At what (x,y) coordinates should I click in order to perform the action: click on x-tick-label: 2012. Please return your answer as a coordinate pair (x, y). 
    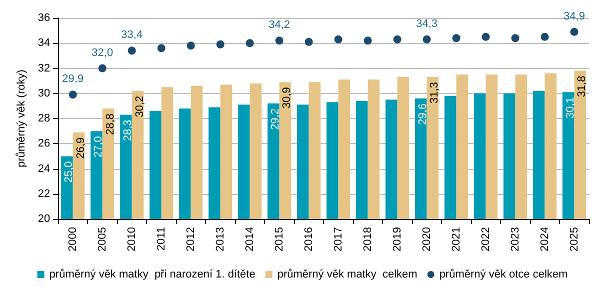
    Looking at the image, I should click on (190, 239).